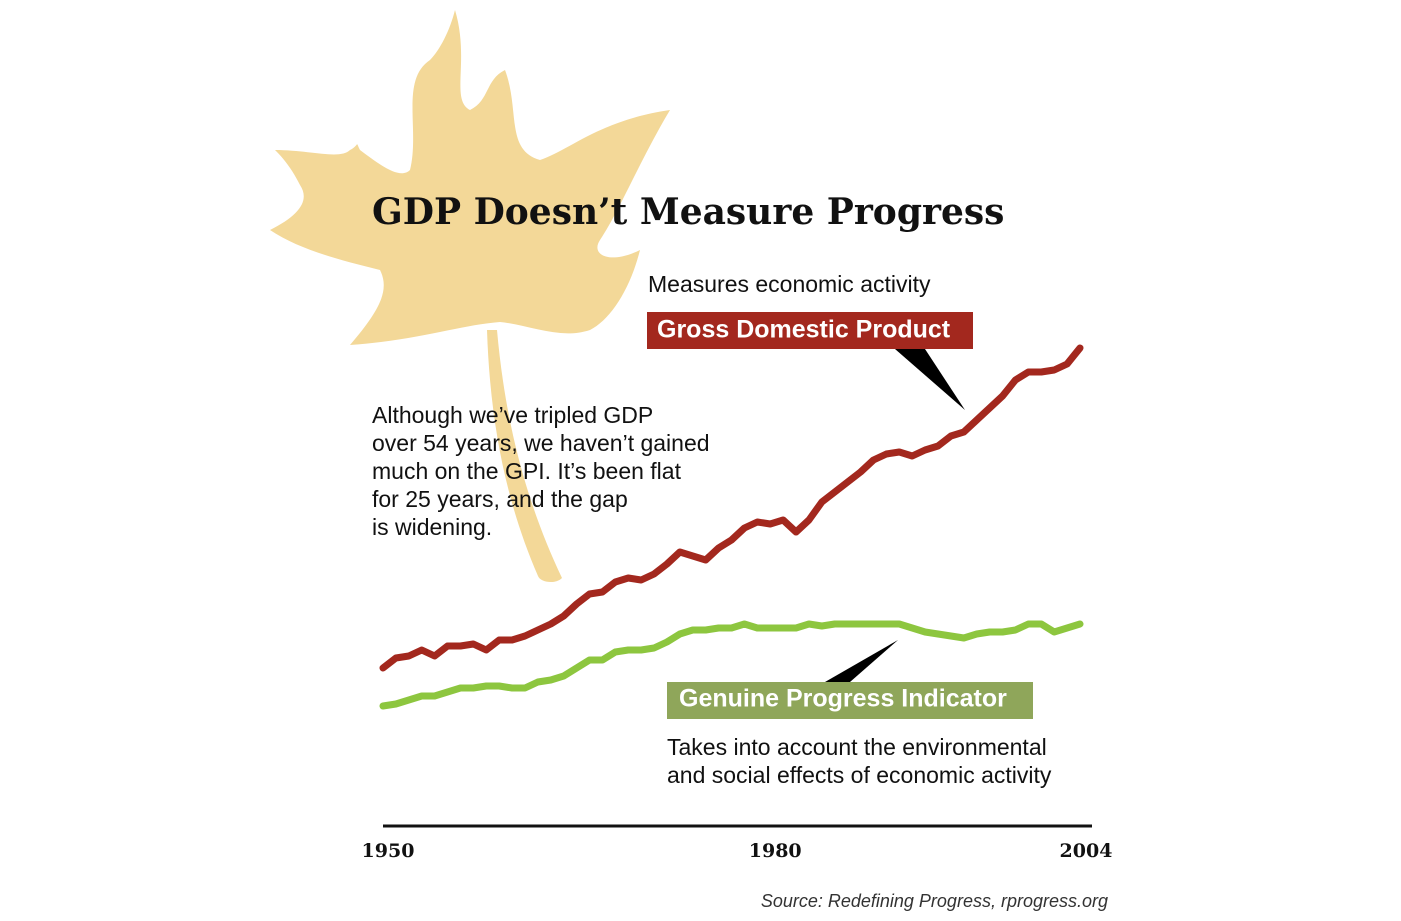 Image resolution: width=1401 pixels, height=921 pixels. What do you see at coordinates (775, 851) in the screenshot?
I see `x-tick-label: 1980` at bounding box center [775, 851].